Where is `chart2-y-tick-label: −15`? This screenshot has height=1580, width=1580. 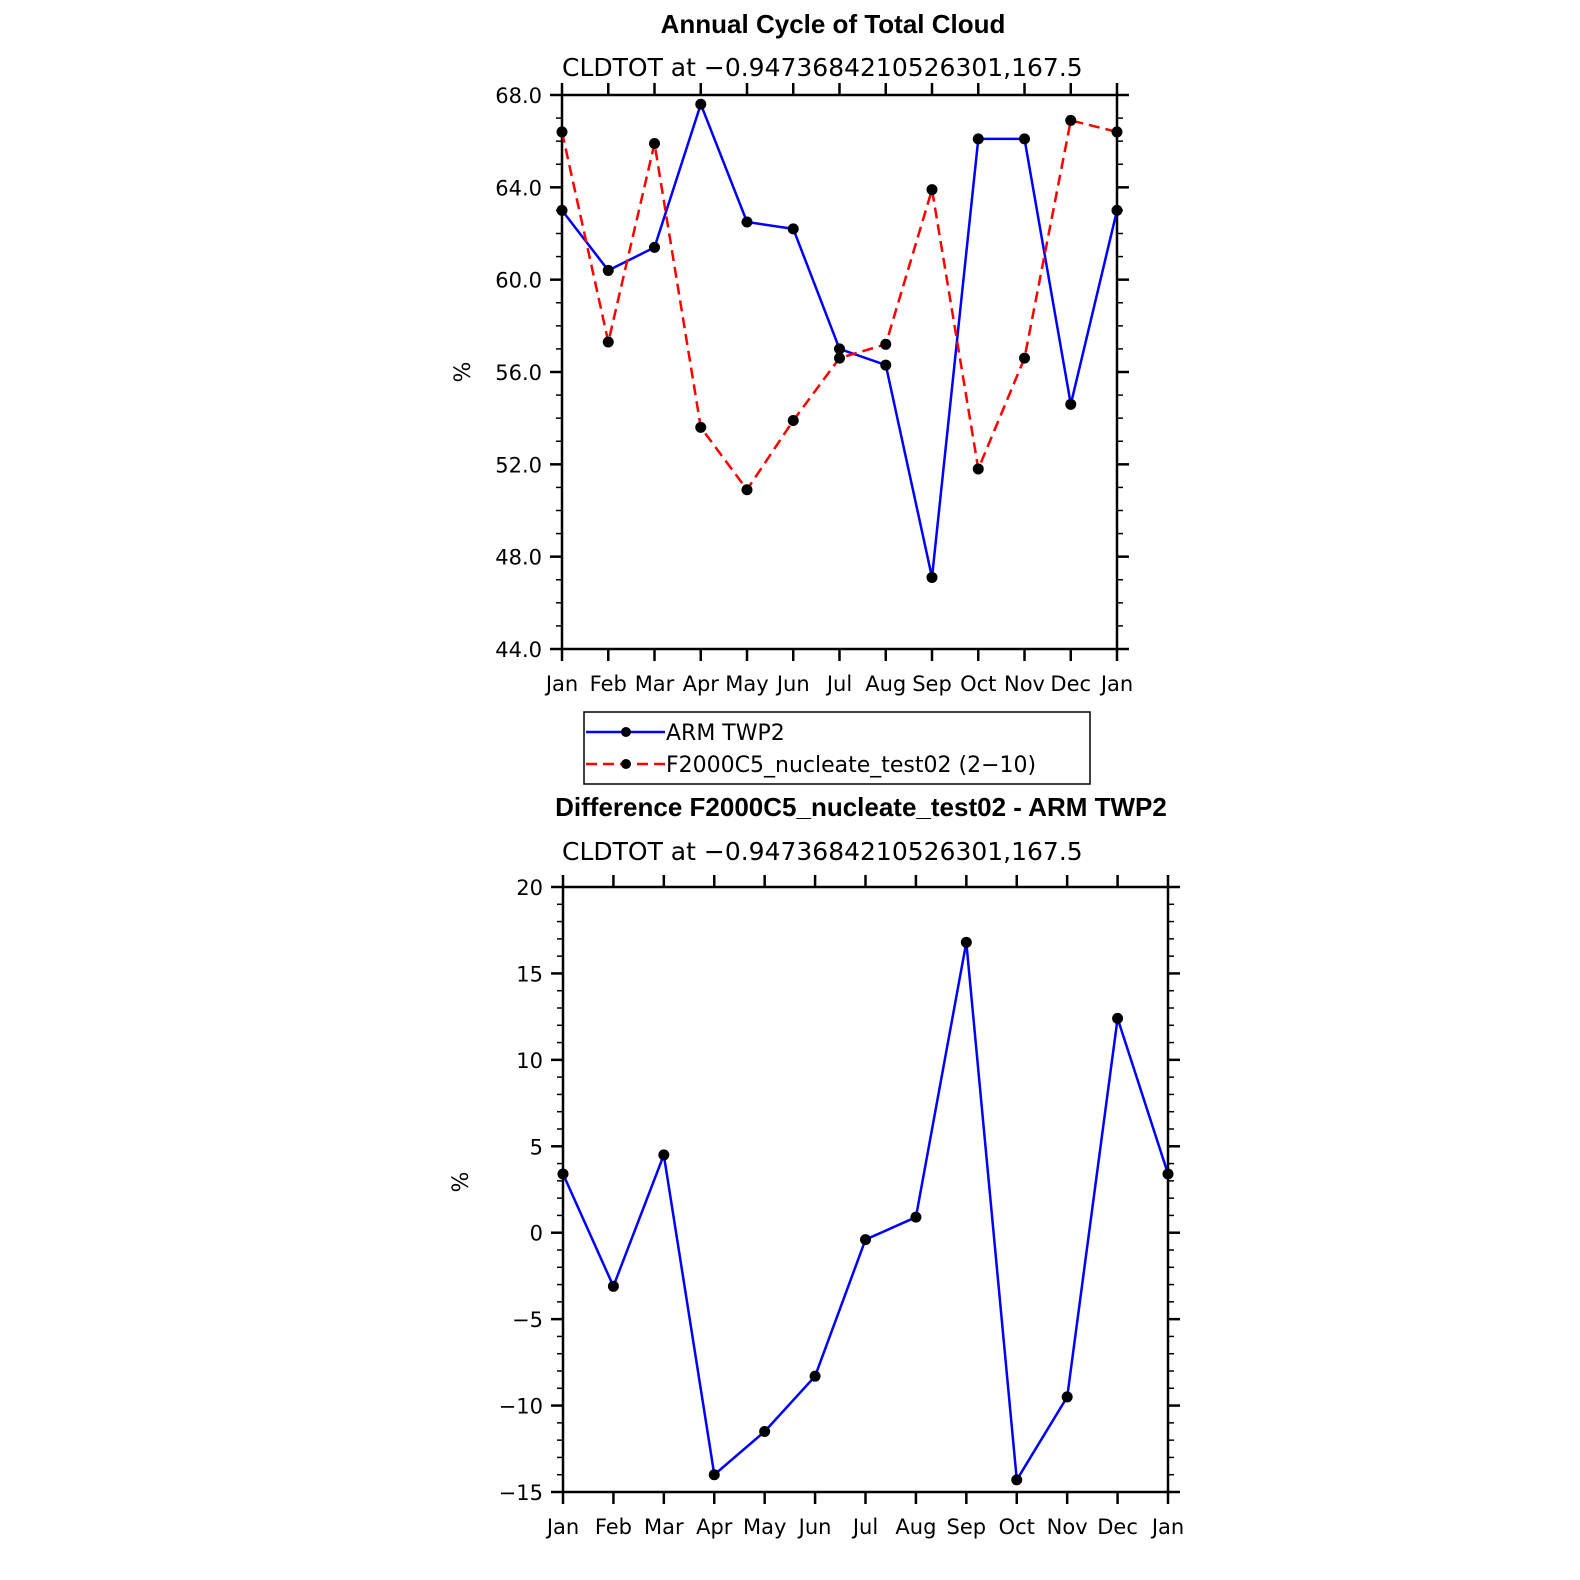
chart2-y-tick-label: −15 is located at coordinates (521, 1493).